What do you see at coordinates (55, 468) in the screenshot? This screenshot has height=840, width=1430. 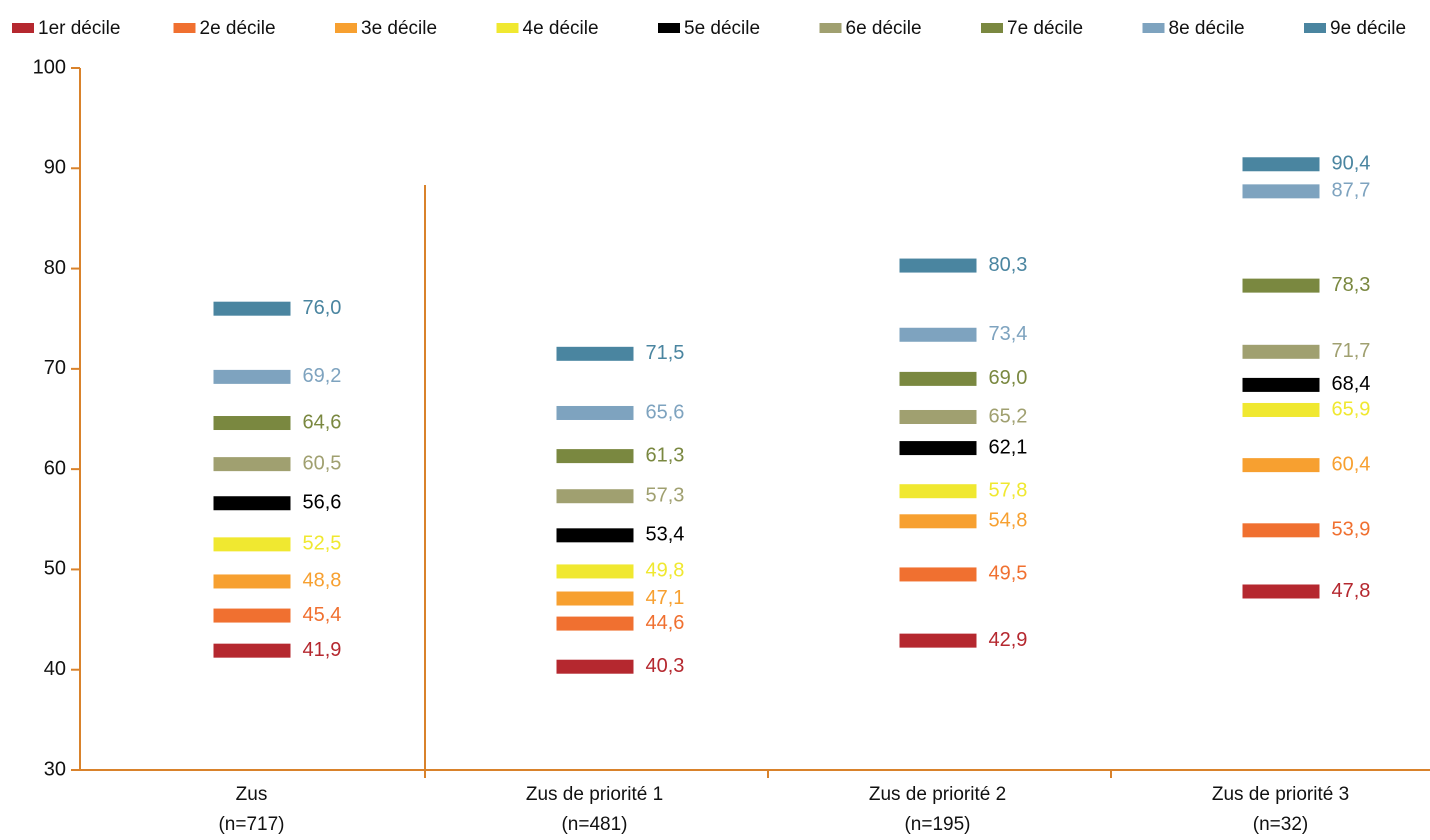 I see `y-tick-label: 60` at bounding box center [55, 468].